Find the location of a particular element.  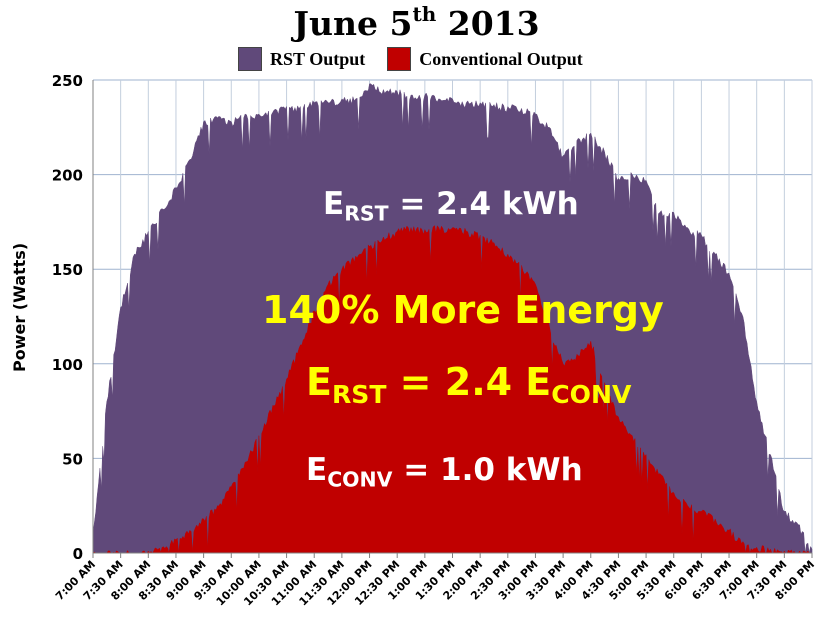

legend-swatch-rst is located at coordinates (250, 59).